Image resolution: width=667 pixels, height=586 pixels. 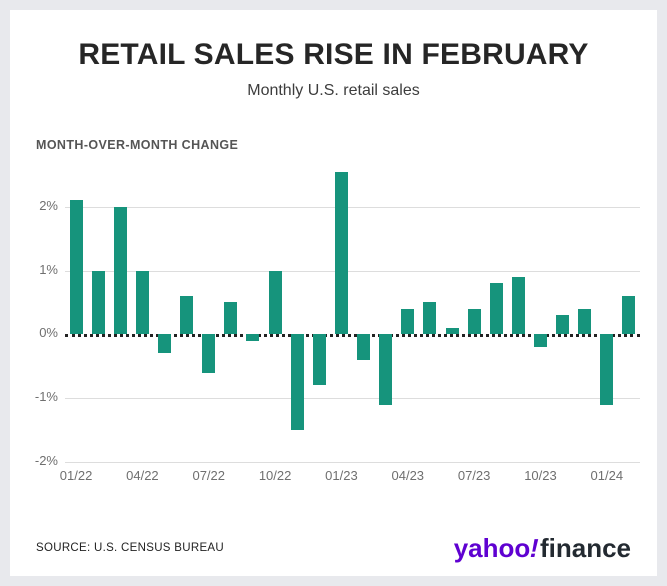 I want to click on y-tick-label: 2%, so click(x=48, y=205).